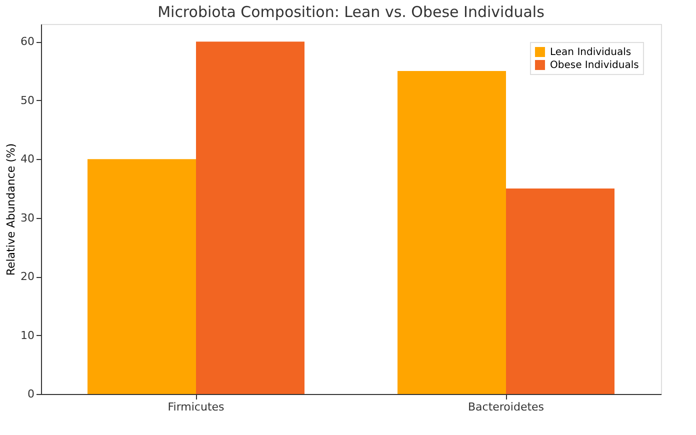 The image size is (696, 435). Describe the element at coordinates (27, 100) in the screenshot. I see `y-tick-label: 50` at that location.